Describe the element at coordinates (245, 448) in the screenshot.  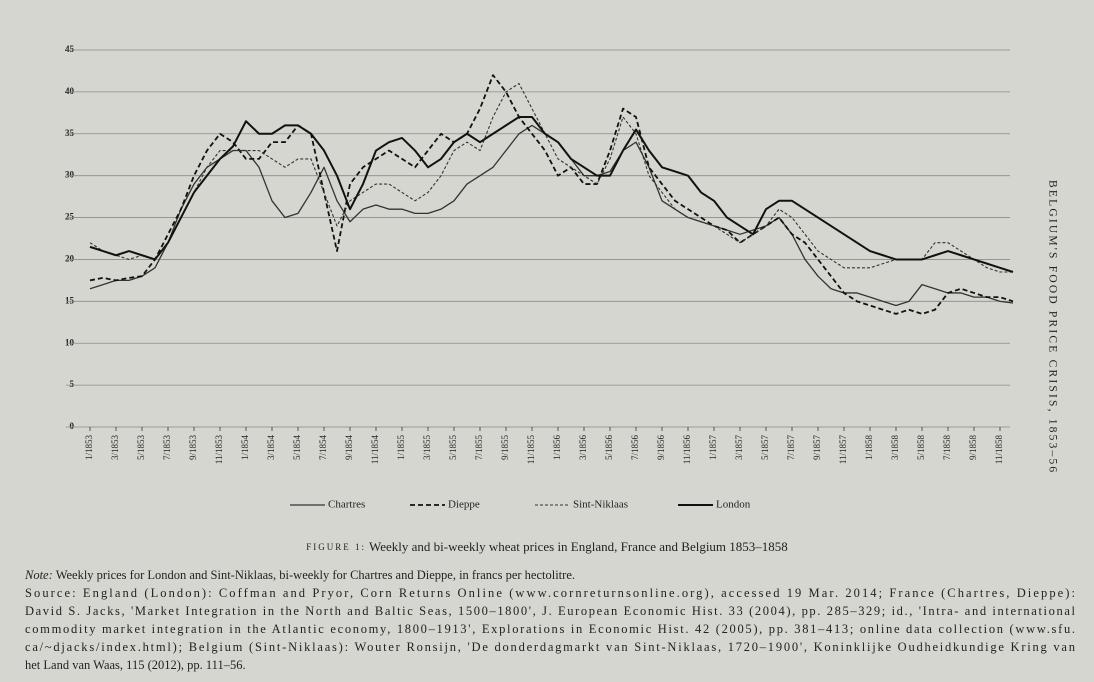
I see `x-tick-label: 1/1854` at that location.